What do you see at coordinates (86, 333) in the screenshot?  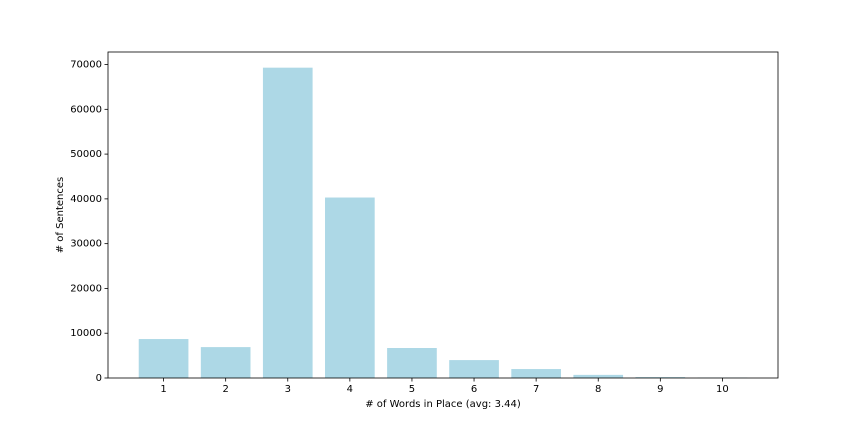 I see `y-tick-label: 10000` at bounding box center [86, 333].